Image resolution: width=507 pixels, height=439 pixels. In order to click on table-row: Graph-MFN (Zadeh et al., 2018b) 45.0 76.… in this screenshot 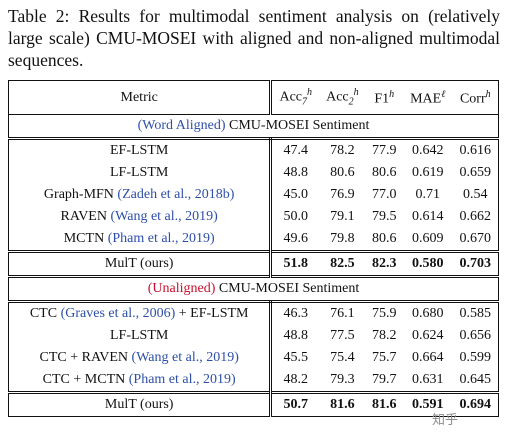, I will do `click(253, 195)`.